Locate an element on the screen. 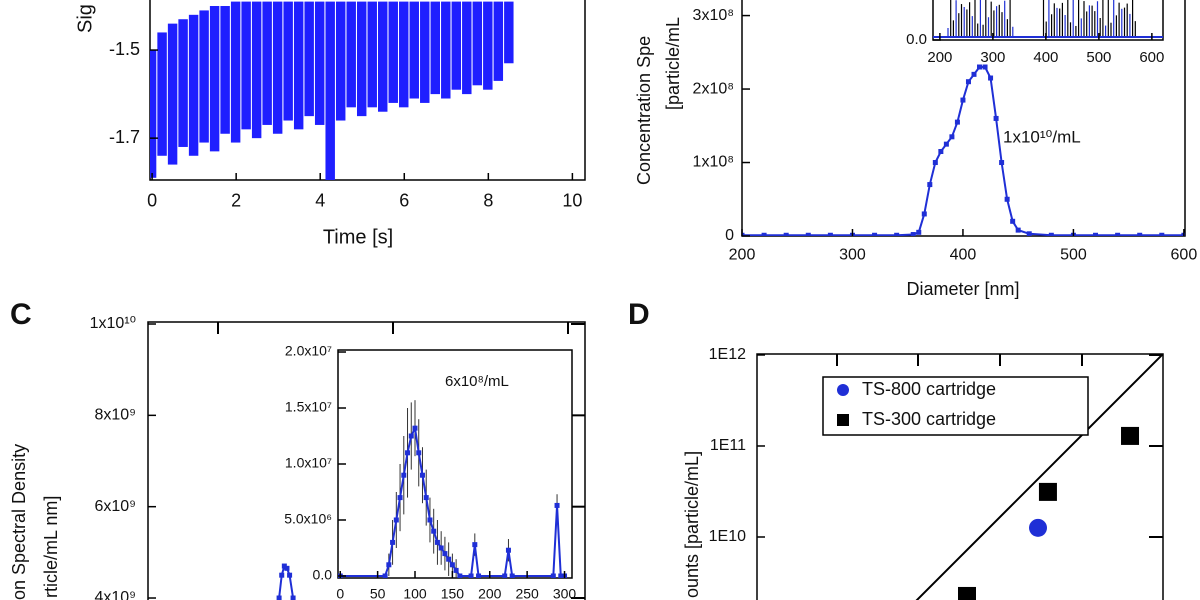 This screenshot has width=1200, height=600. x-tick-label: 150 is located at coordinates (453, 593).